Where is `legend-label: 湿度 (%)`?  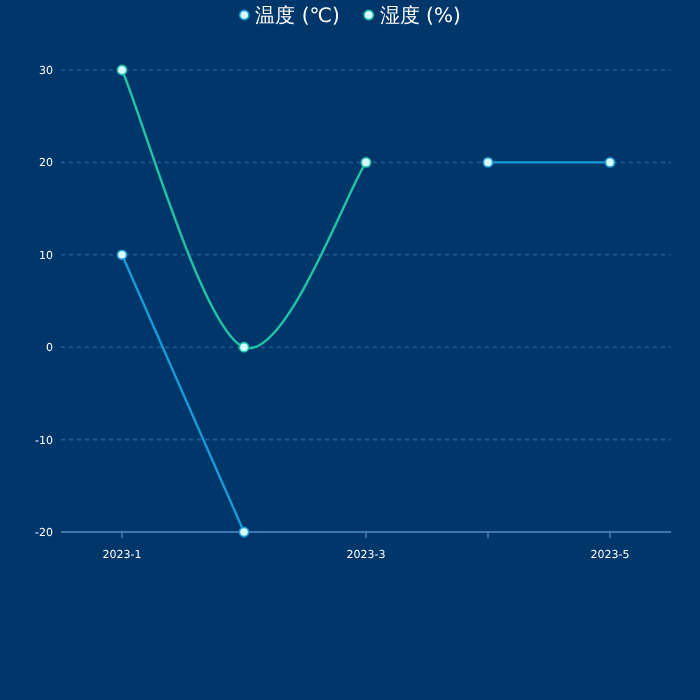
legend-label: 湿度 (%) is located at coordinates (420, 16).